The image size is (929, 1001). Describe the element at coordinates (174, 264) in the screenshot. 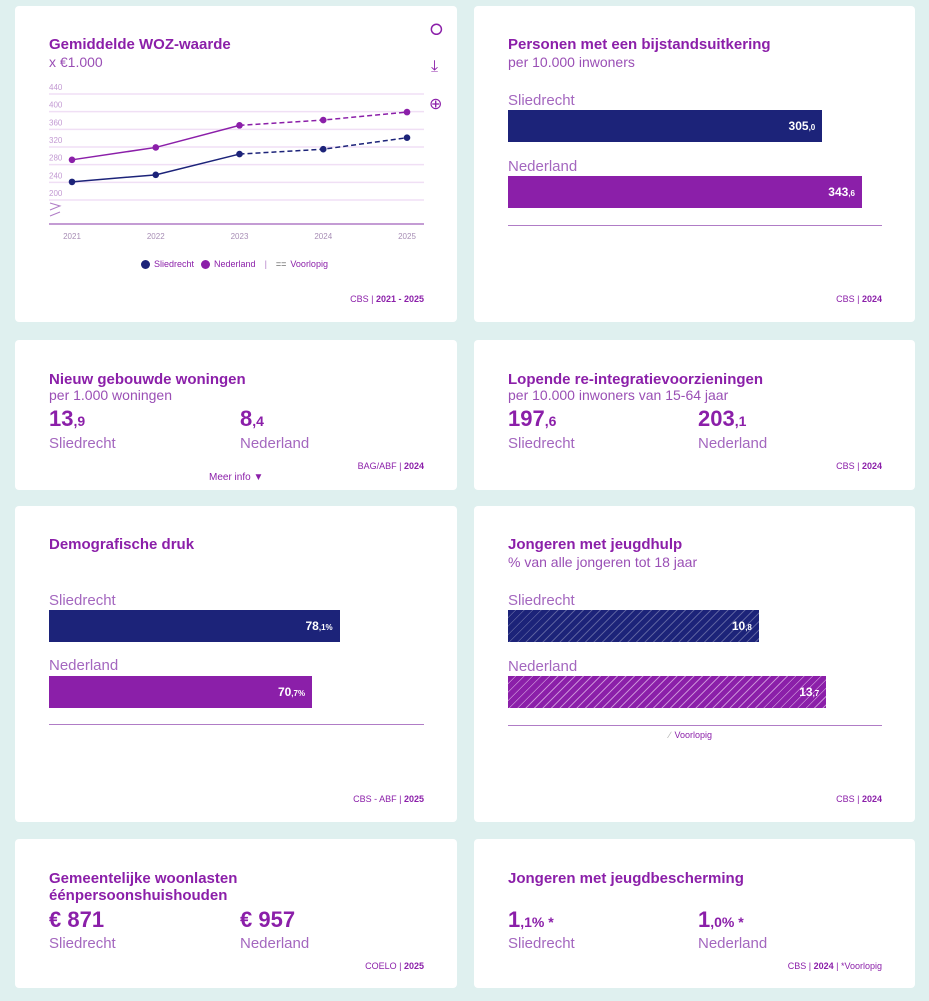

I see `legend-sliedrecht: Sliedrecht` at that location.